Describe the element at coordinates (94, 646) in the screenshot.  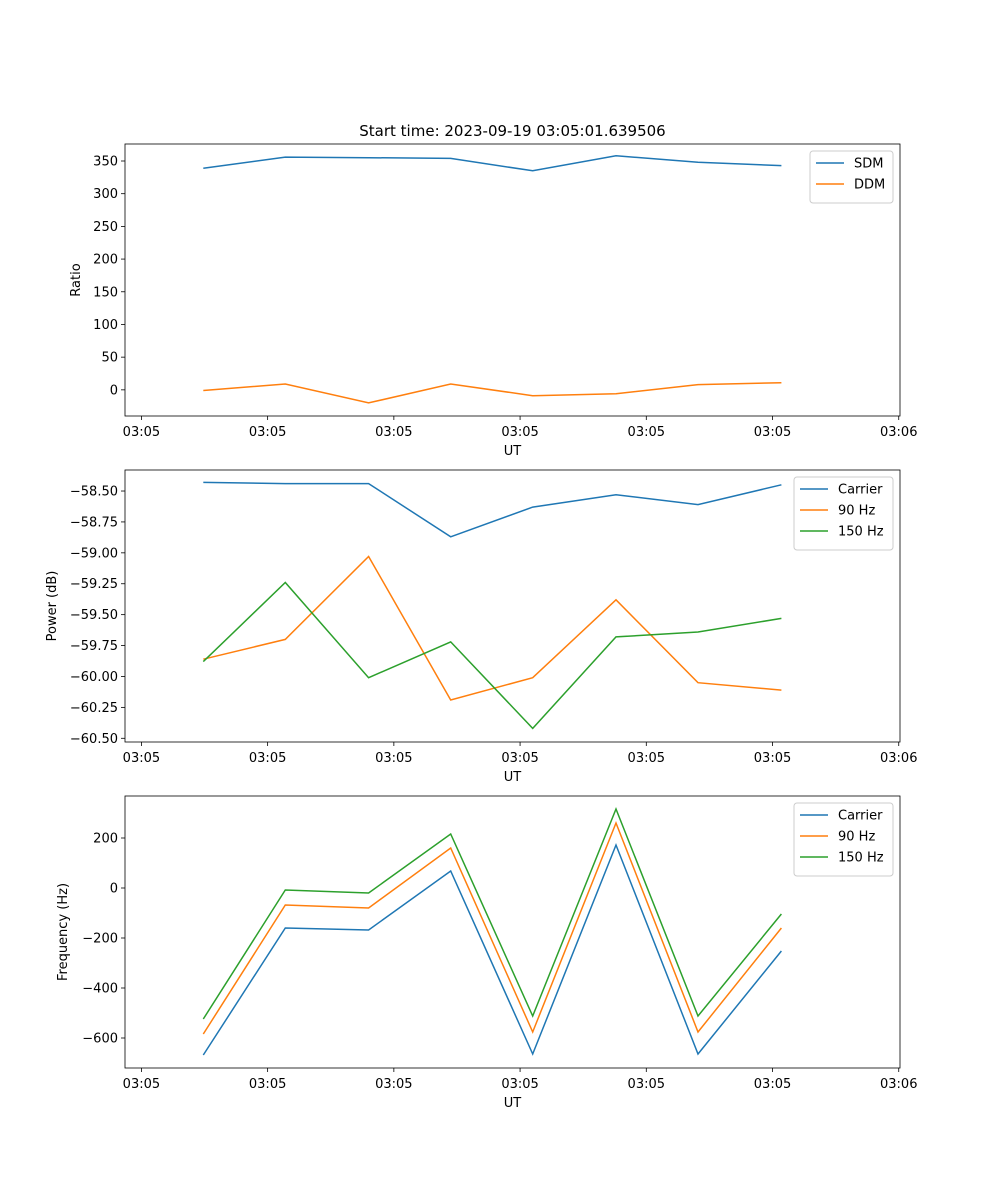
I see `y-tick-label: −59.75` at that location.